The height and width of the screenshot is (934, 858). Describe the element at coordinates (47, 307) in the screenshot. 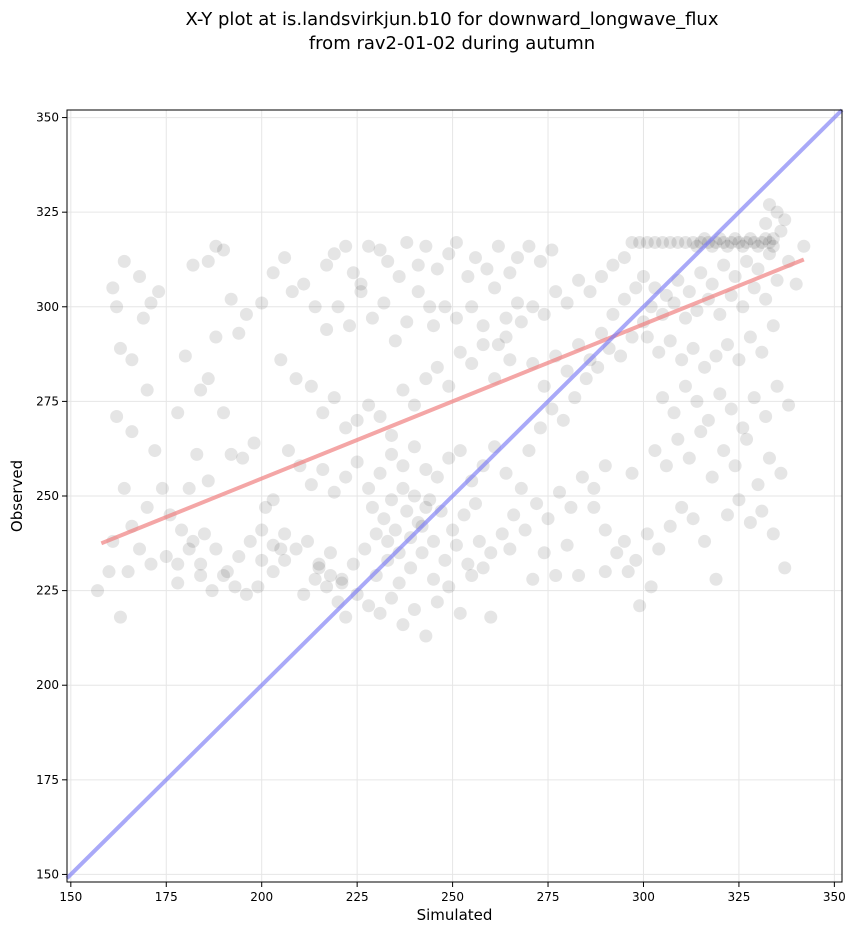

I see `y-tick-label: 300` at that location.